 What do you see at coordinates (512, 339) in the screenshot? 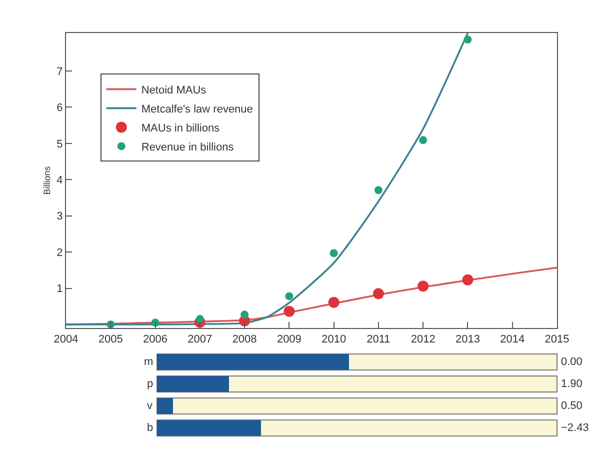
I see `x-tick-label: 2014` at bounding box center [512, 339].